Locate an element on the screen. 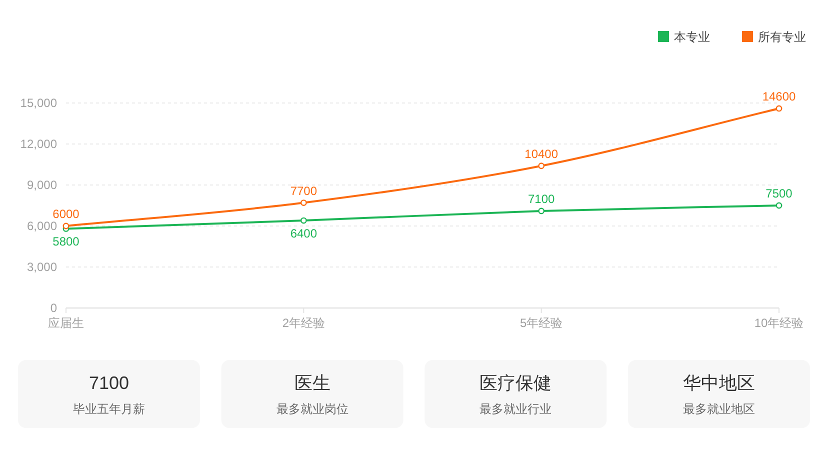 The height and width of the screenshot is (472, 837). data-label: 7700 is located at coordinates (304, 191).